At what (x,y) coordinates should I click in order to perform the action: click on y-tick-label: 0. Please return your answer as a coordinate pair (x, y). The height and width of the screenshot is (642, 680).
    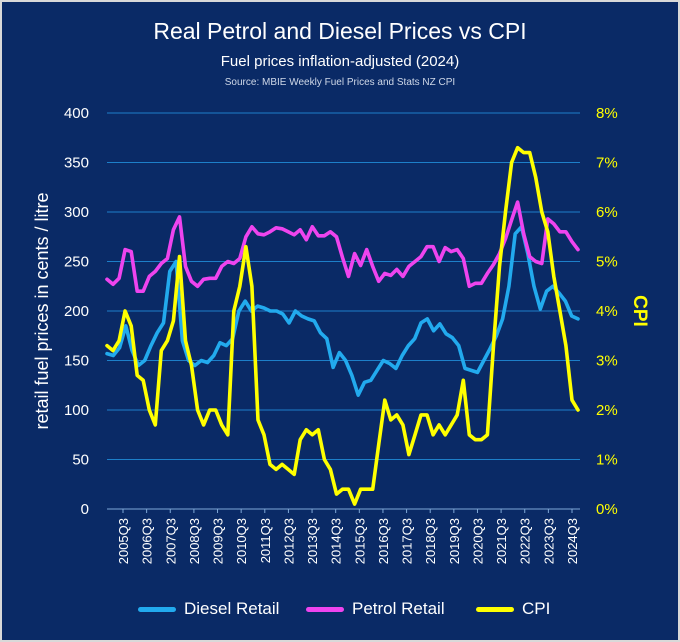
    Looking at the image, I should click on (85, 509).